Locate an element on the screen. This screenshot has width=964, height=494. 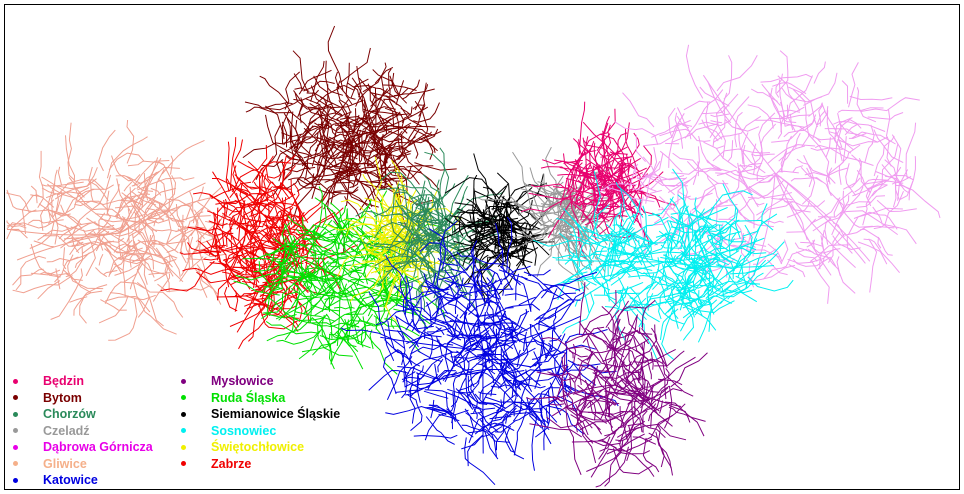
legend-item-zabrze: Zabrze is located at coordinates (260, 464).